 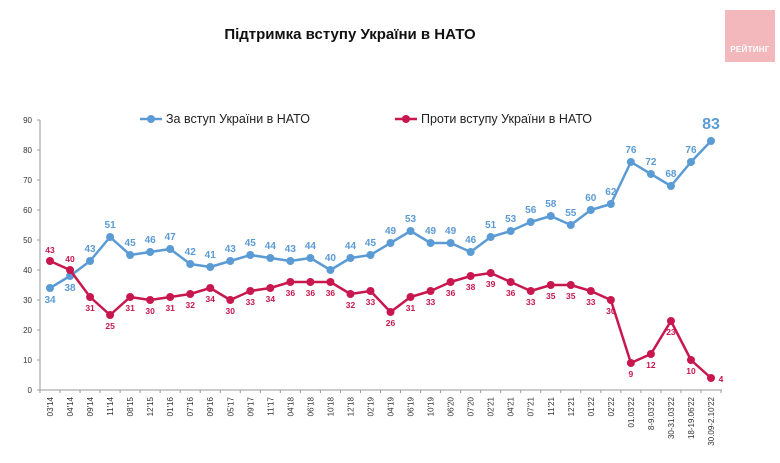 I want to click on for-legend-marker, so click(x=151, y=119).